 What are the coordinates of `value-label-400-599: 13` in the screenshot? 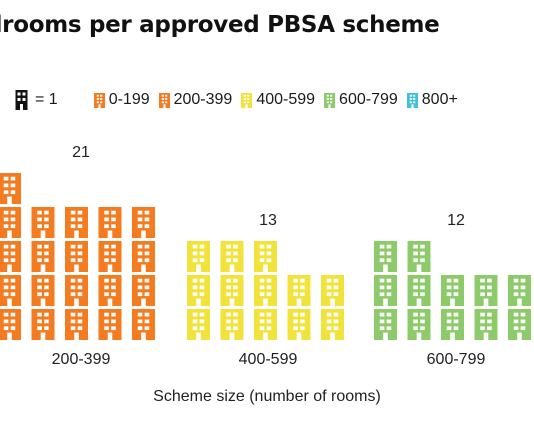 It's located at (268, 220).